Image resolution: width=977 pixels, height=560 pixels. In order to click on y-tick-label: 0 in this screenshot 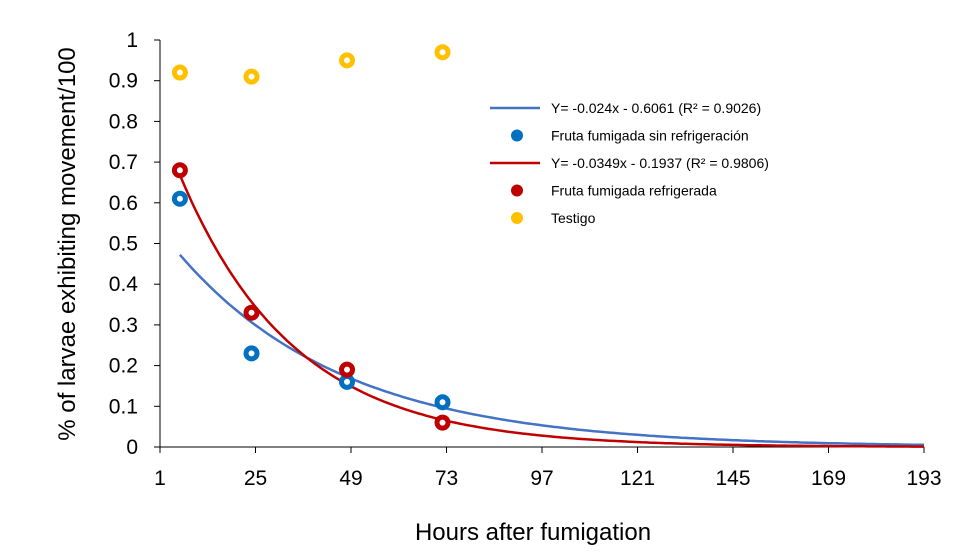, I will do `click(132, 447)`.